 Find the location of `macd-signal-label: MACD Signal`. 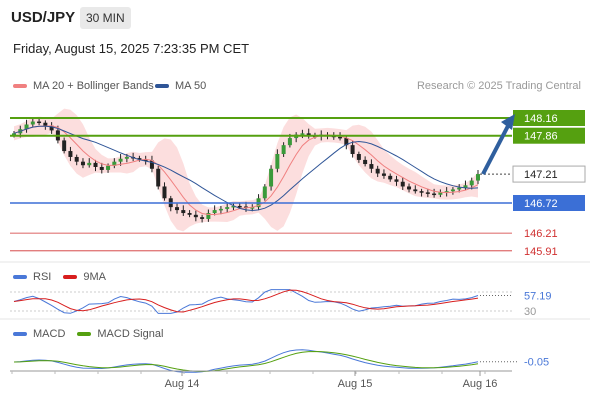

macd-signal-label: MACD Signal is located at coordinates (130, 334).